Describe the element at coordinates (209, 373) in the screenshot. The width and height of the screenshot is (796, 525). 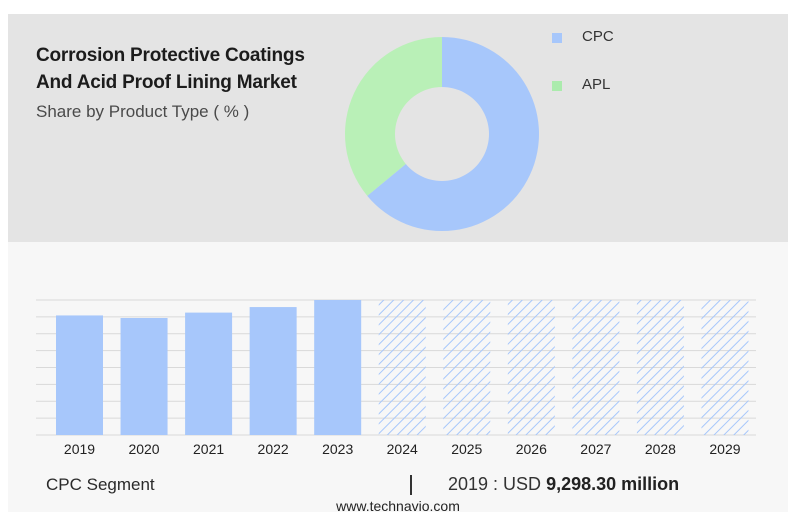
I see `bar-2021` at that location.